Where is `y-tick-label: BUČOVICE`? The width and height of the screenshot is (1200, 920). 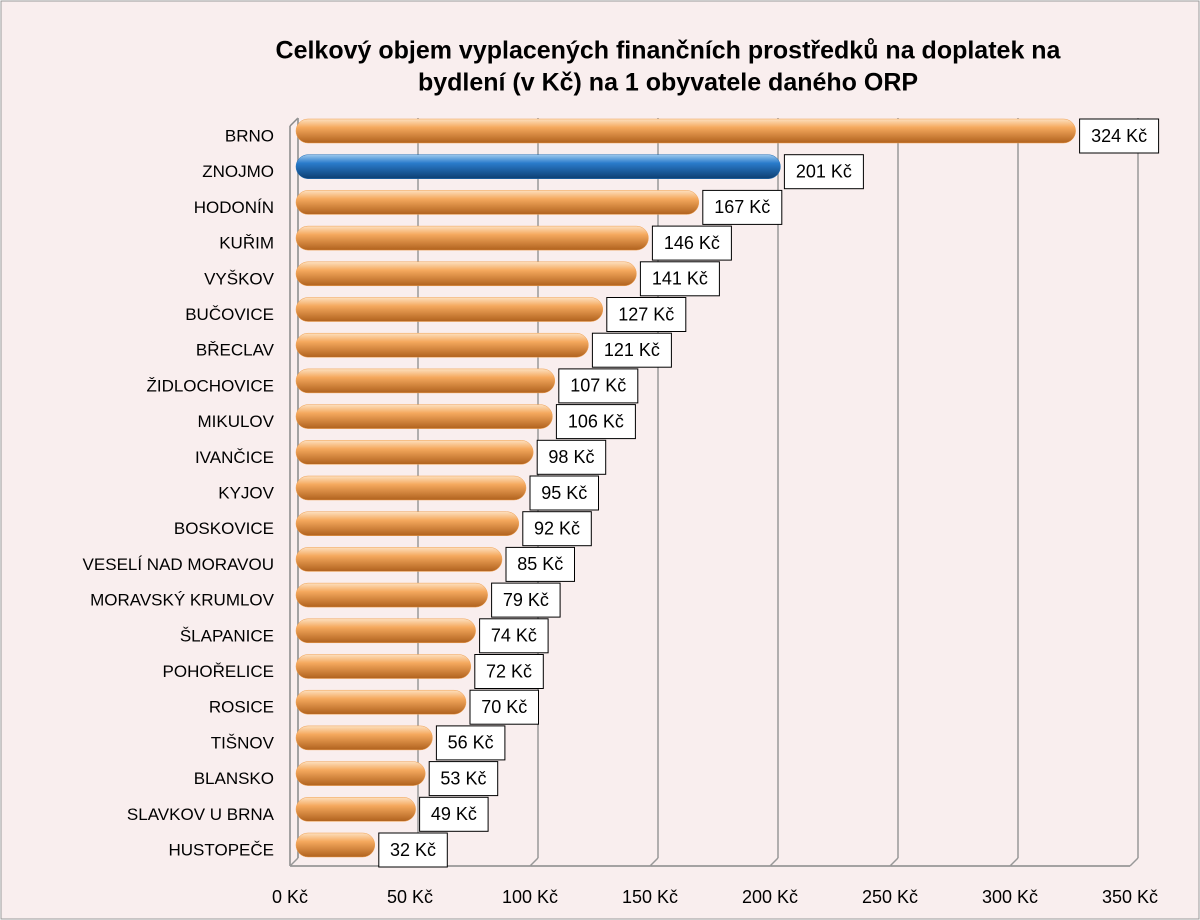 y-tick-label: BUČOVICE is located at coordinates (229, 314).